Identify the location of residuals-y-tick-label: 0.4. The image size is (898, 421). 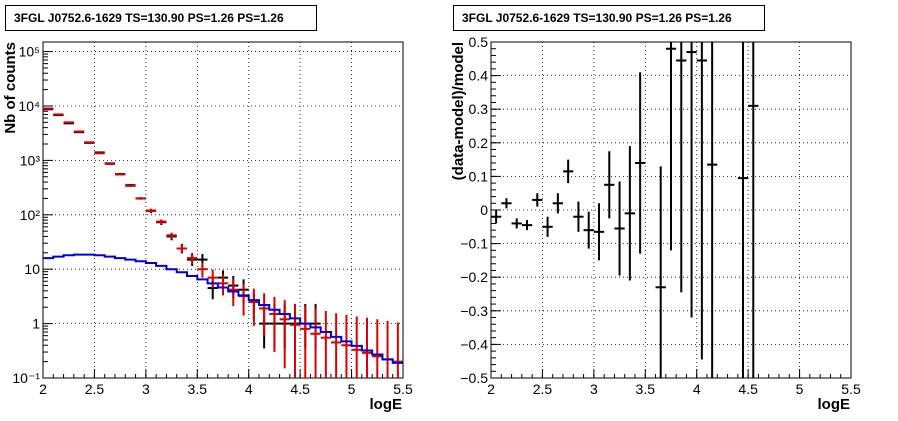
(479, 76).